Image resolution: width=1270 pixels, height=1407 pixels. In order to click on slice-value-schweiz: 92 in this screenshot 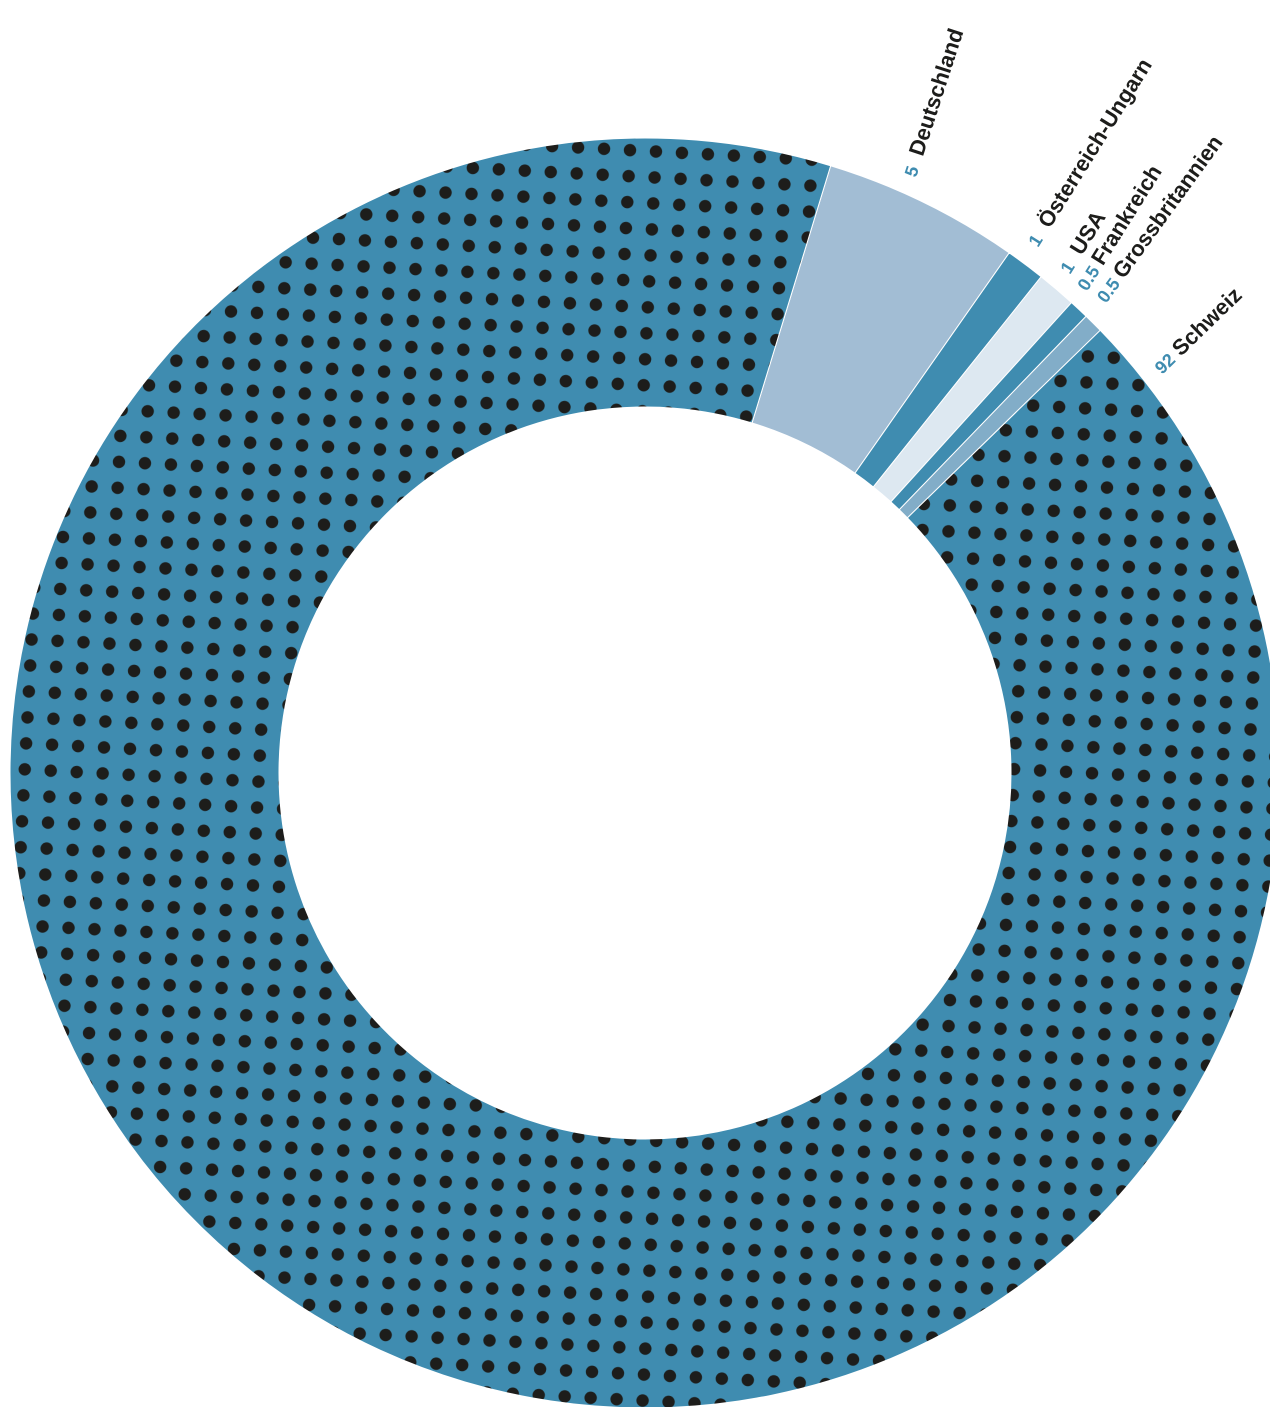, I will do `click(1165, 364)`.